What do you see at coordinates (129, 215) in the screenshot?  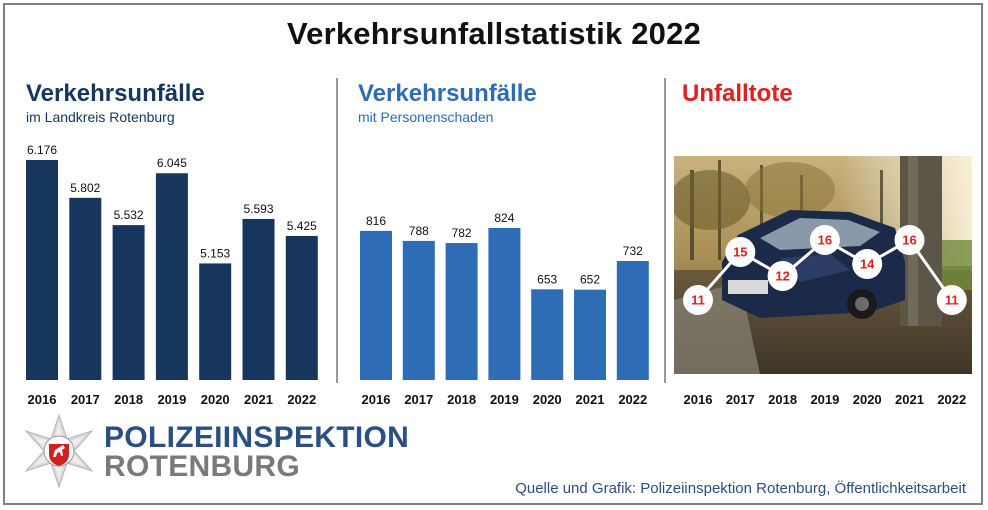 I see `bar-value-label: 5.532` at bounding box center [129, 215].